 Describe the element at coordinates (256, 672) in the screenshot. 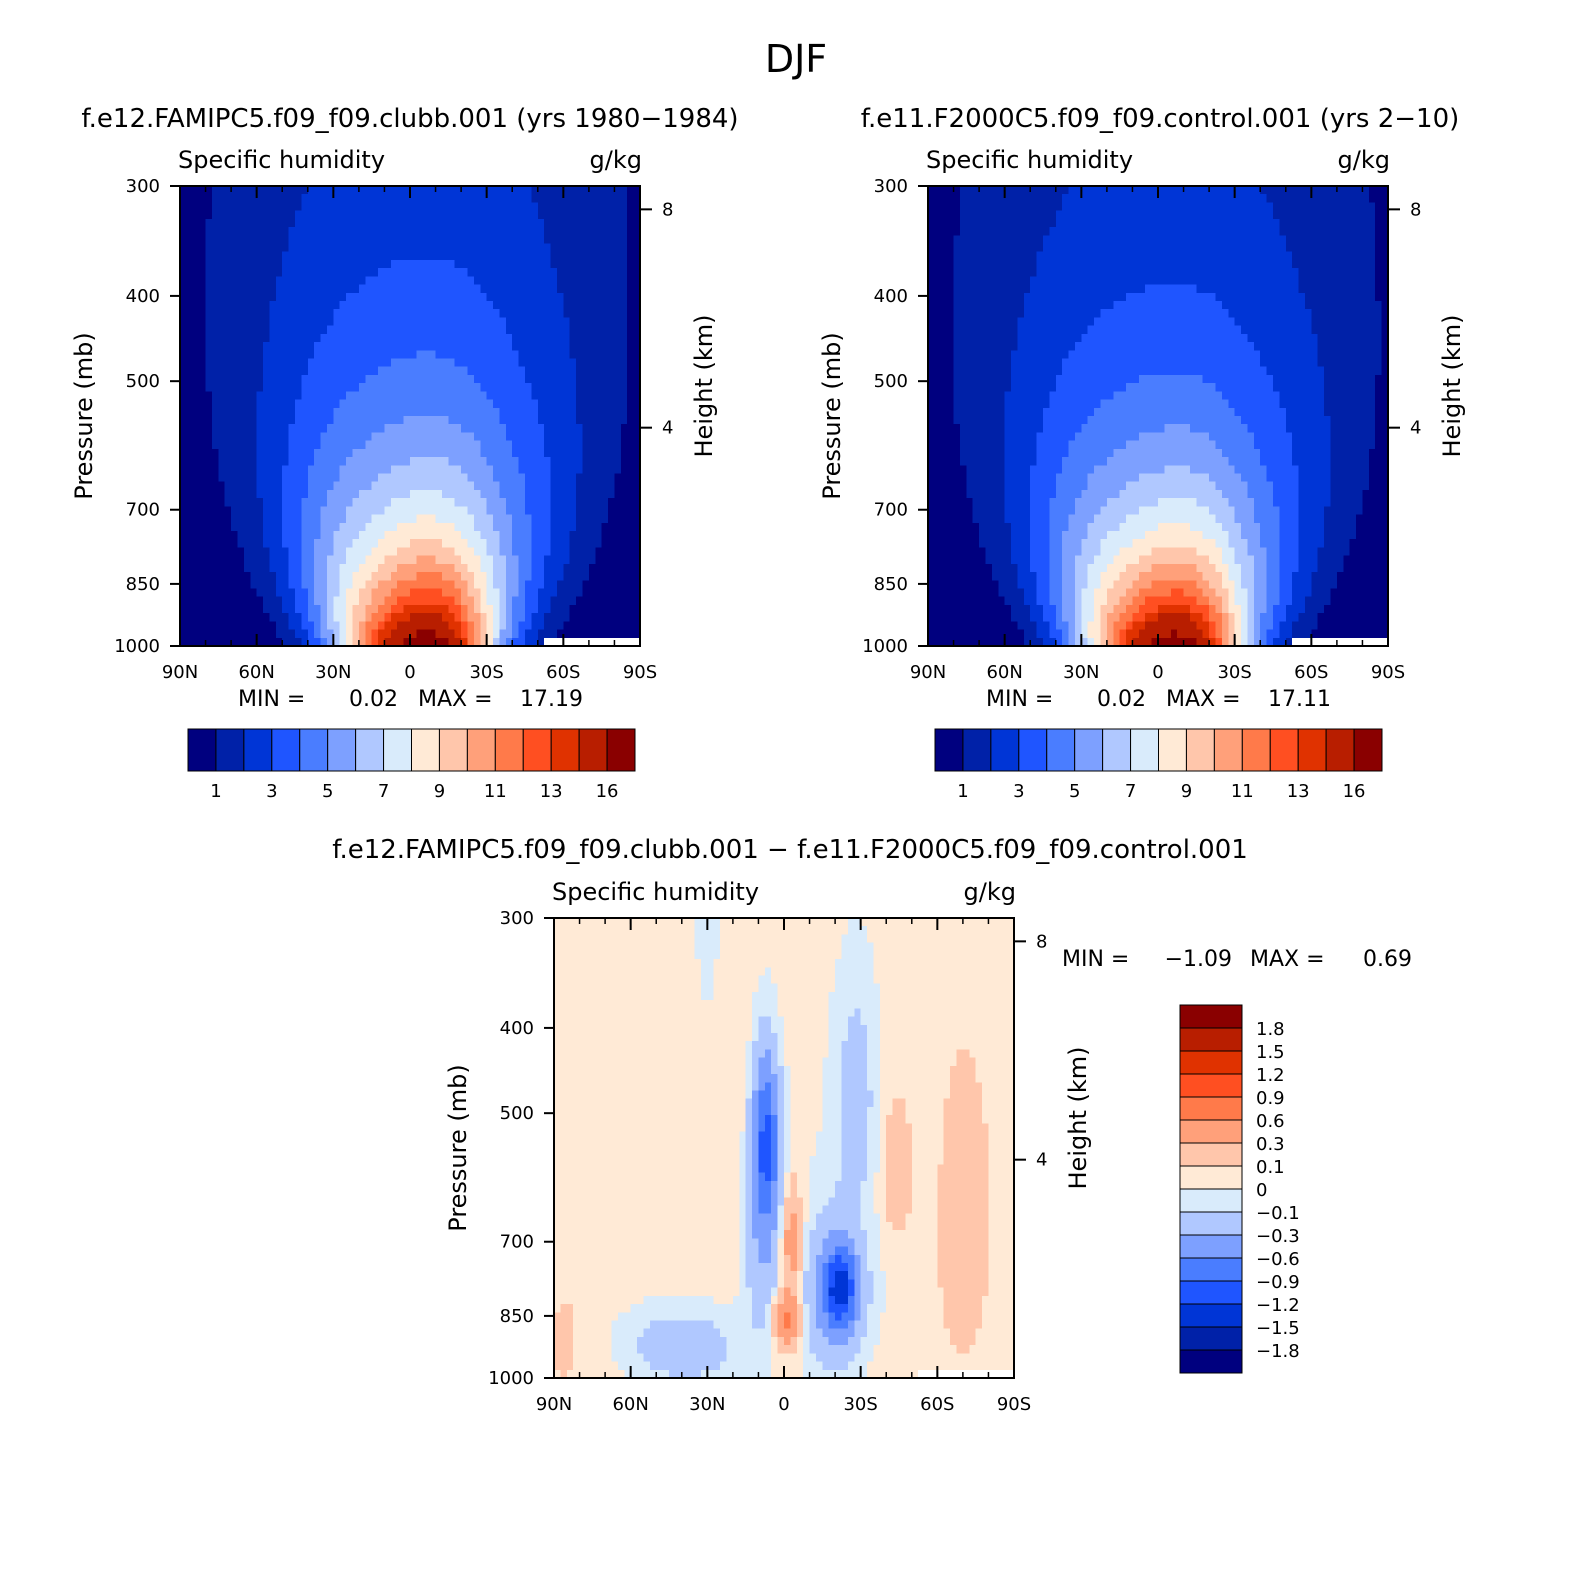

I see `x-tick-label: 60N` at that location.